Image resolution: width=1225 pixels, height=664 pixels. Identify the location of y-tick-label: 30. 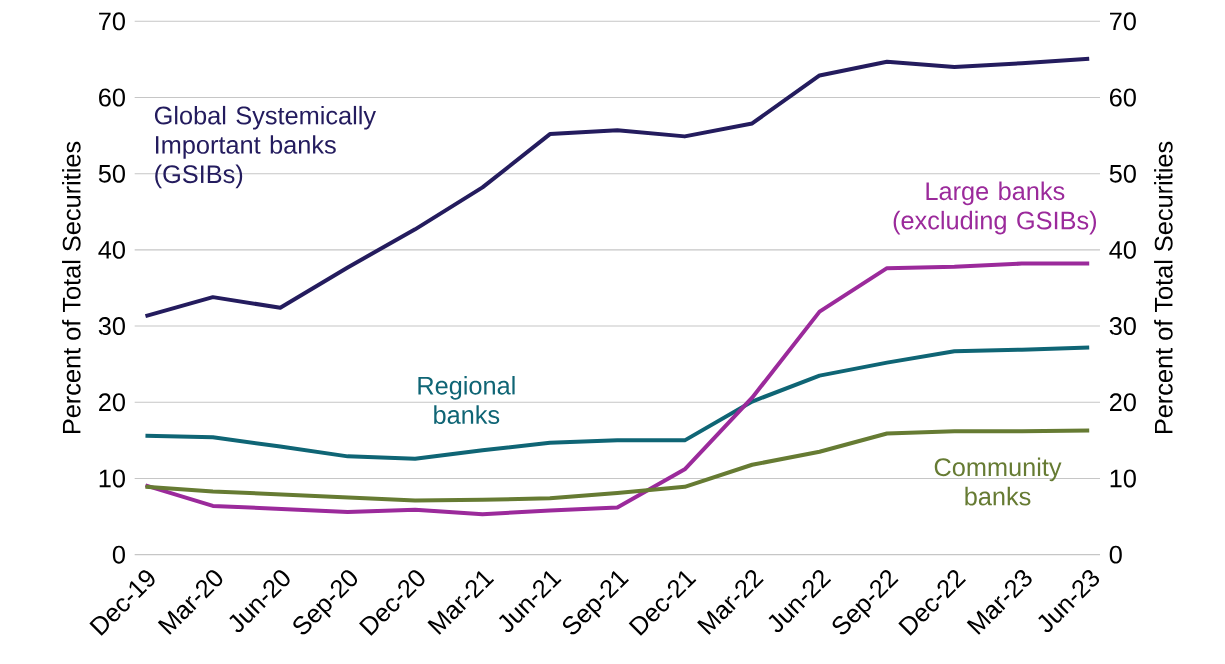
(111, 326).